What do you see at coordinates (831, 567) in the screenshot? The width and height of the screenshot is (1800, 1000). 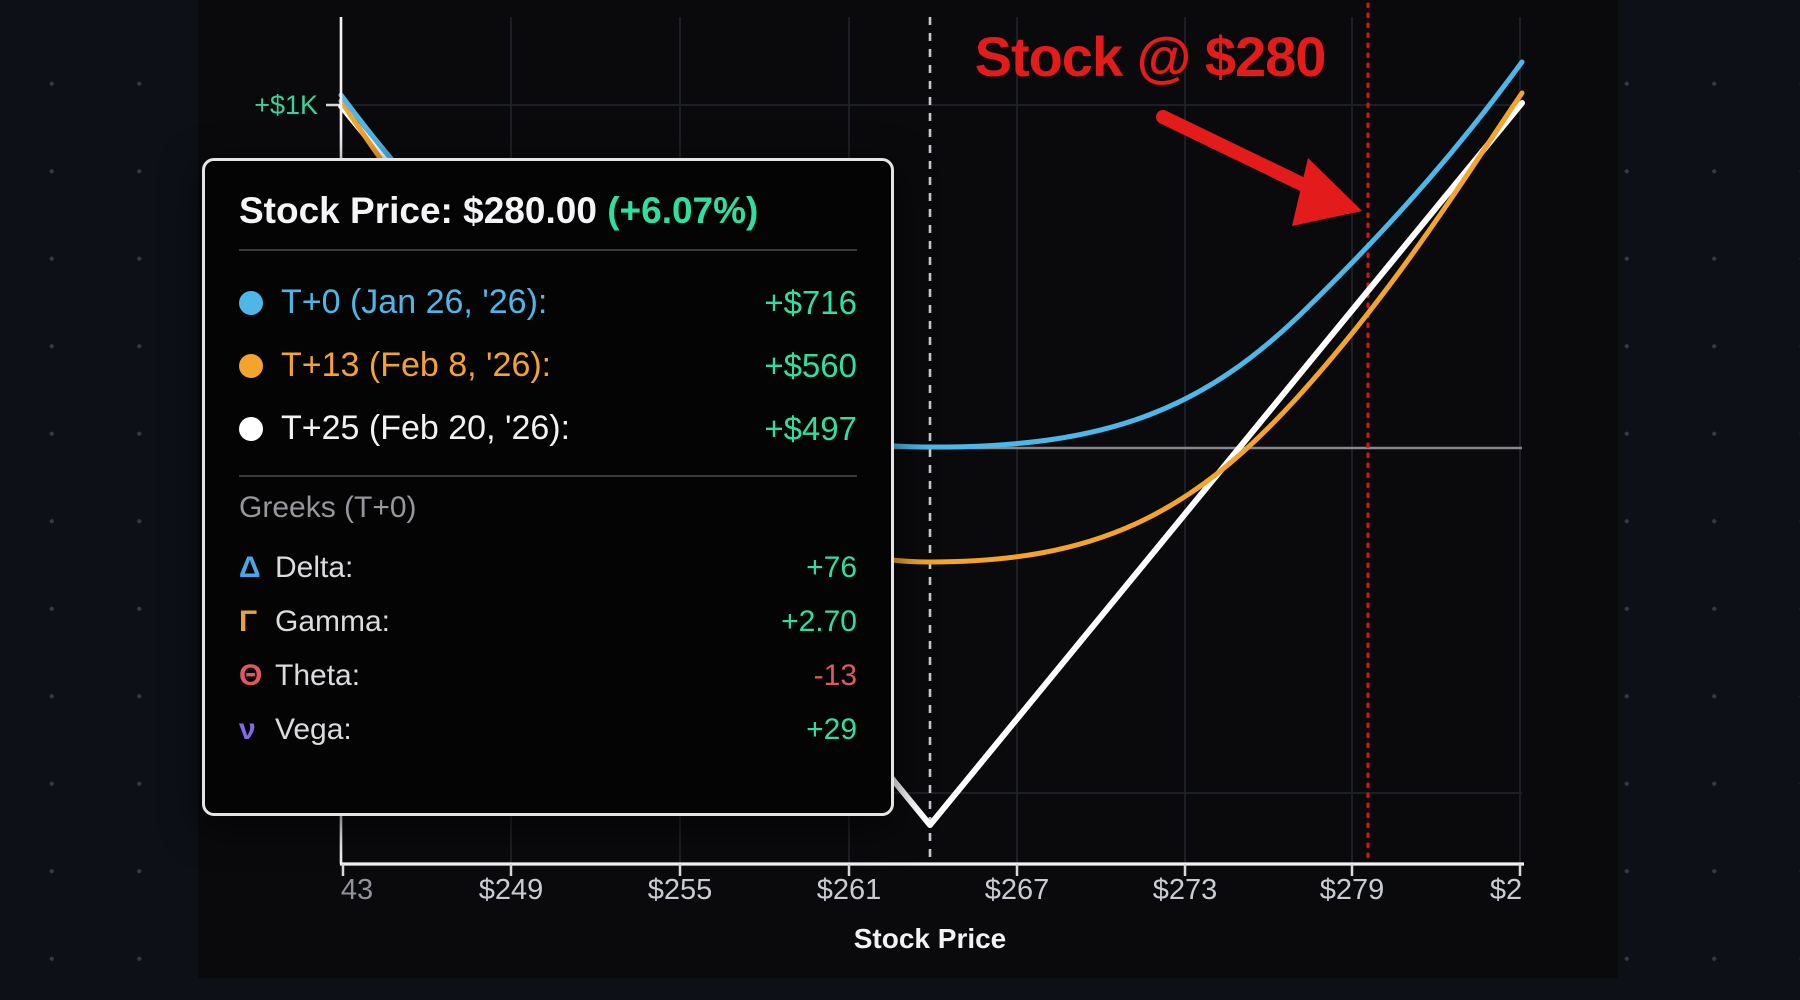 I see `greek-value: +76` at bounding box center [831, 567].